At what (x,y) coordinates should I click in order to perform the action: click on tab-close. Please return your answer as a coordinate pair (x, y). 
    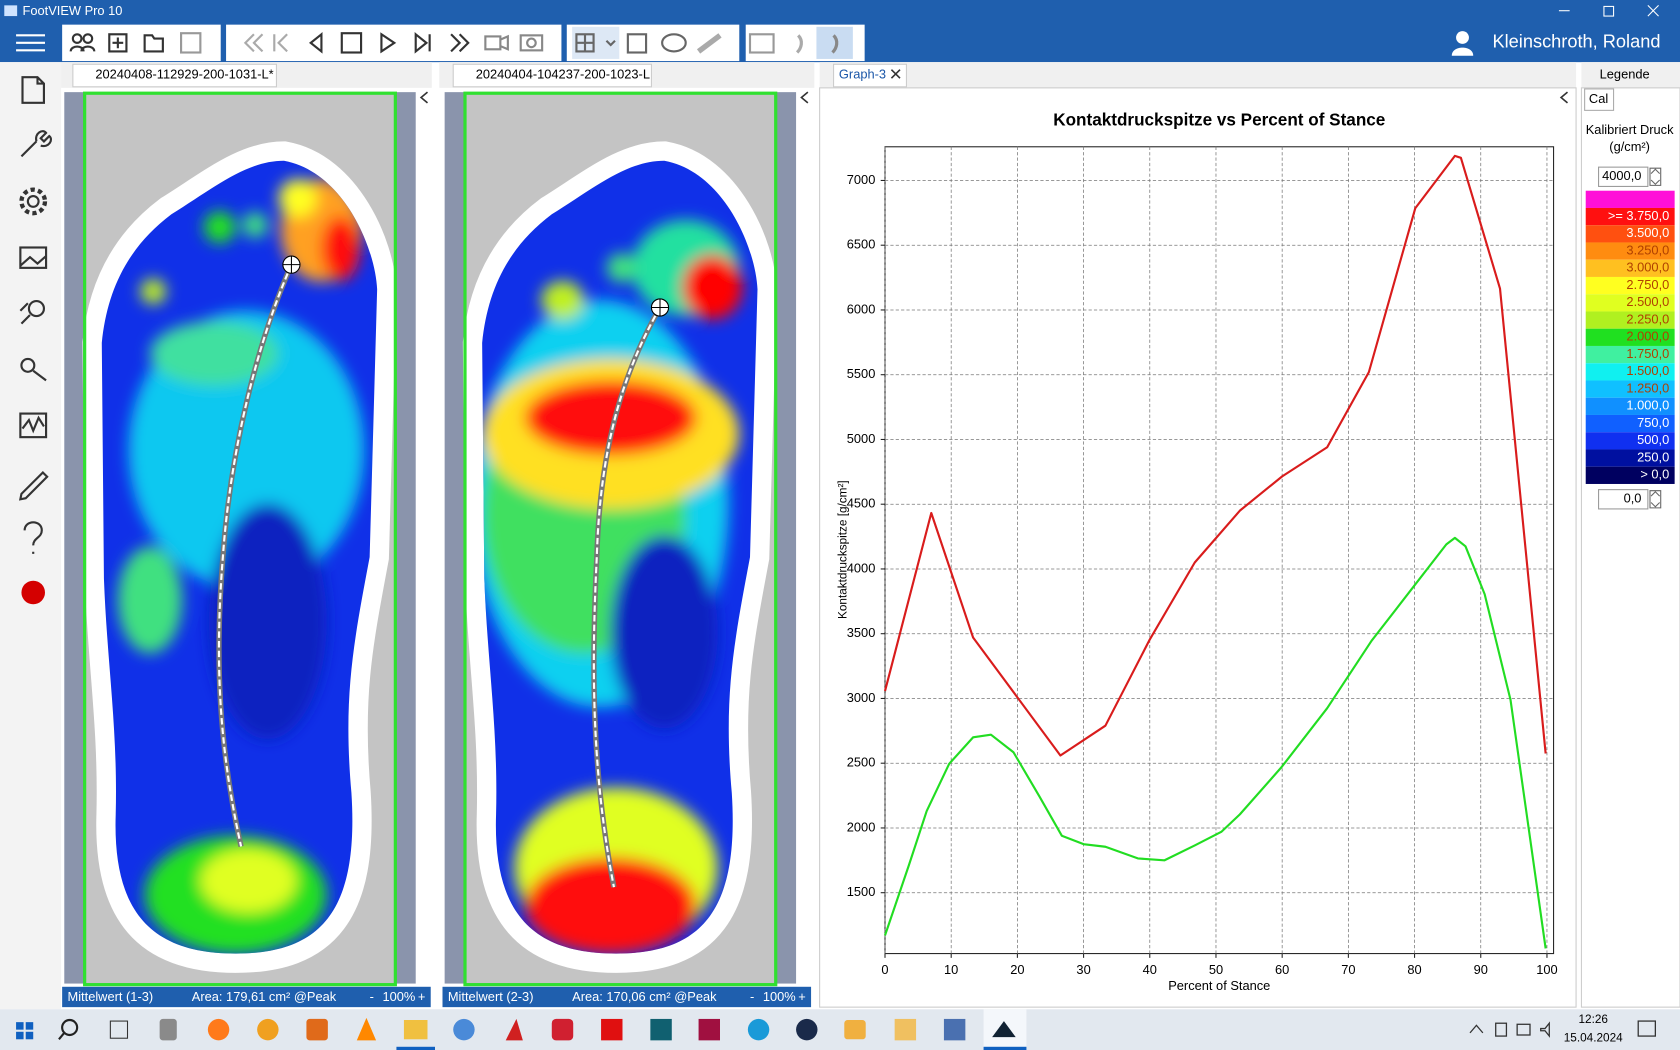
    Looking at the image, I should click on (895, 74).